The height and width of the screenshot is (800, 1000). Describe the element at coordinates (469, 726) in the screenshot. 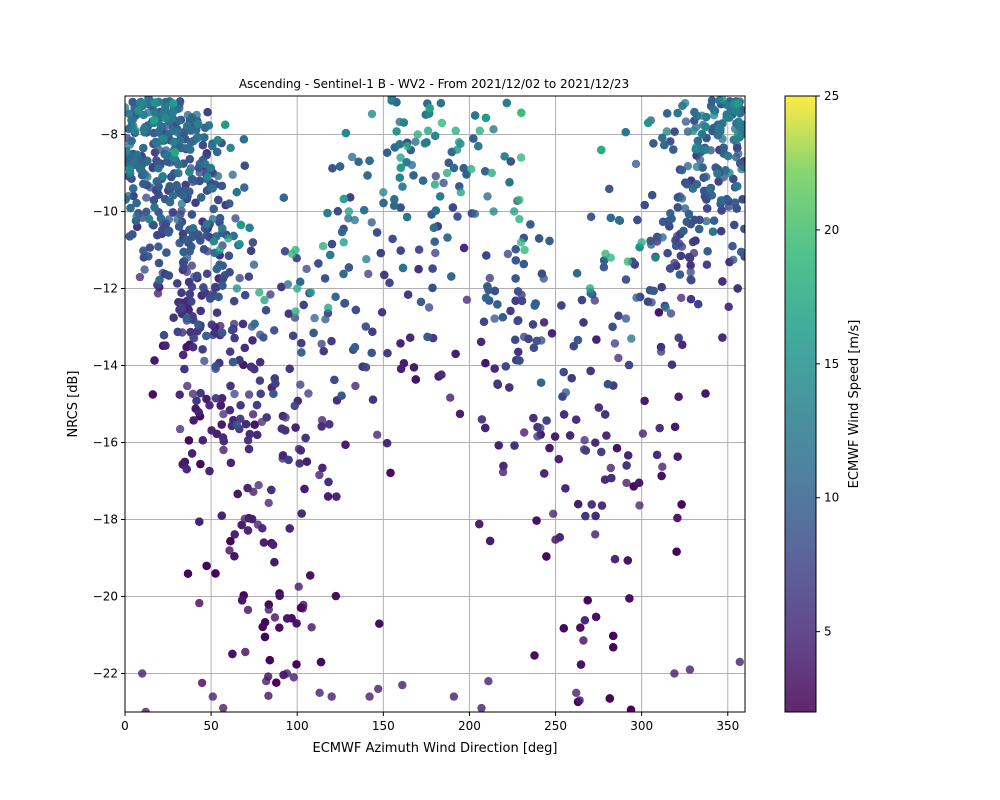

I see `x-tick-label: 200` at that location.